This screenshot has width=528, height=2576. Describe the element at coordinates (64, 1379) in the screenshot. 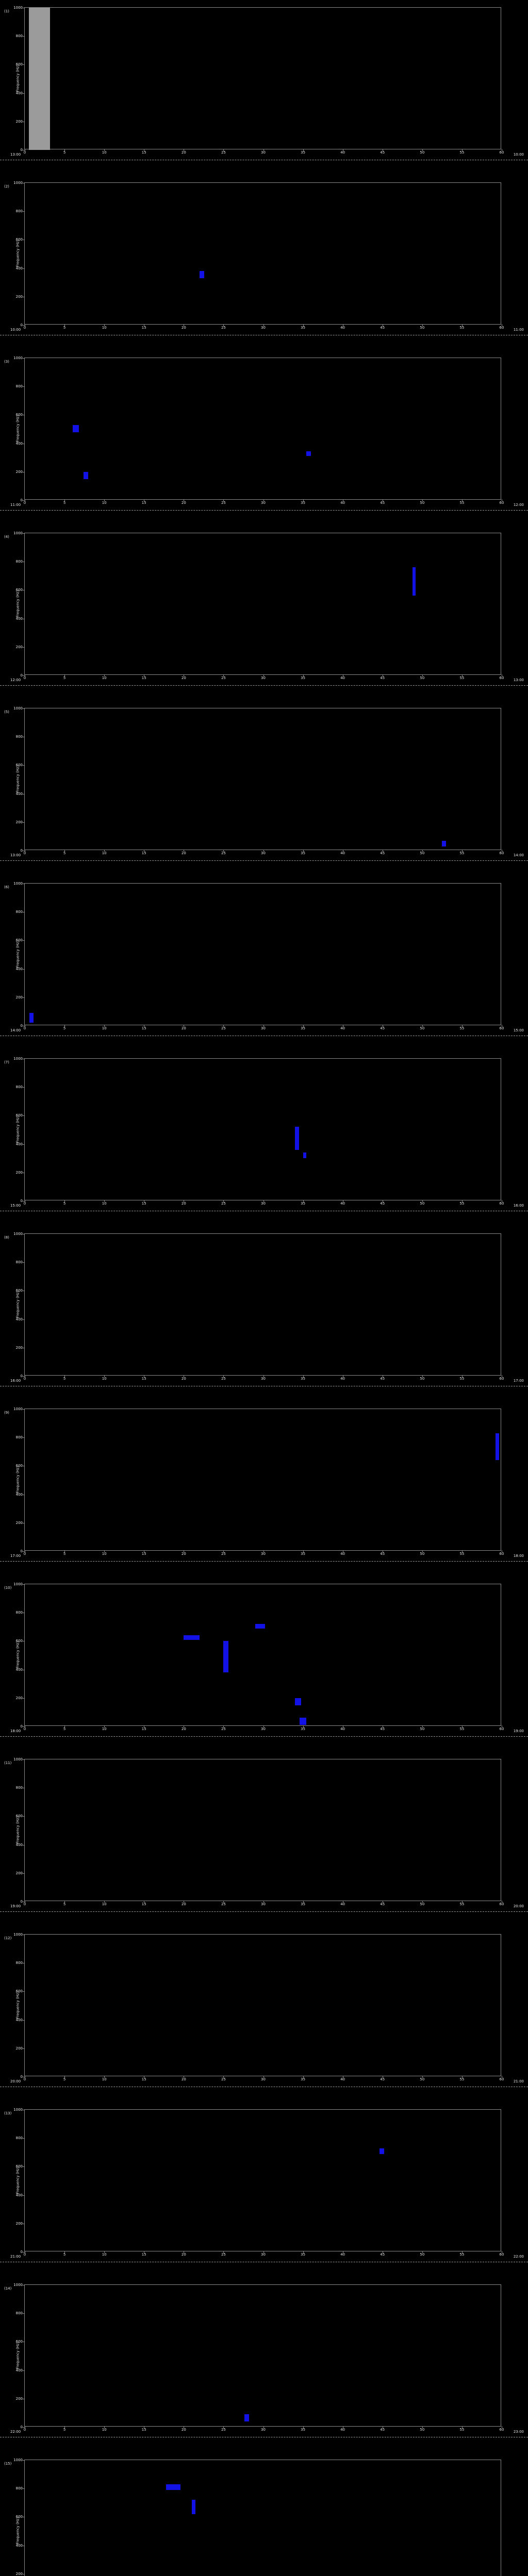

I see `x-tick-label: 5` at that location.